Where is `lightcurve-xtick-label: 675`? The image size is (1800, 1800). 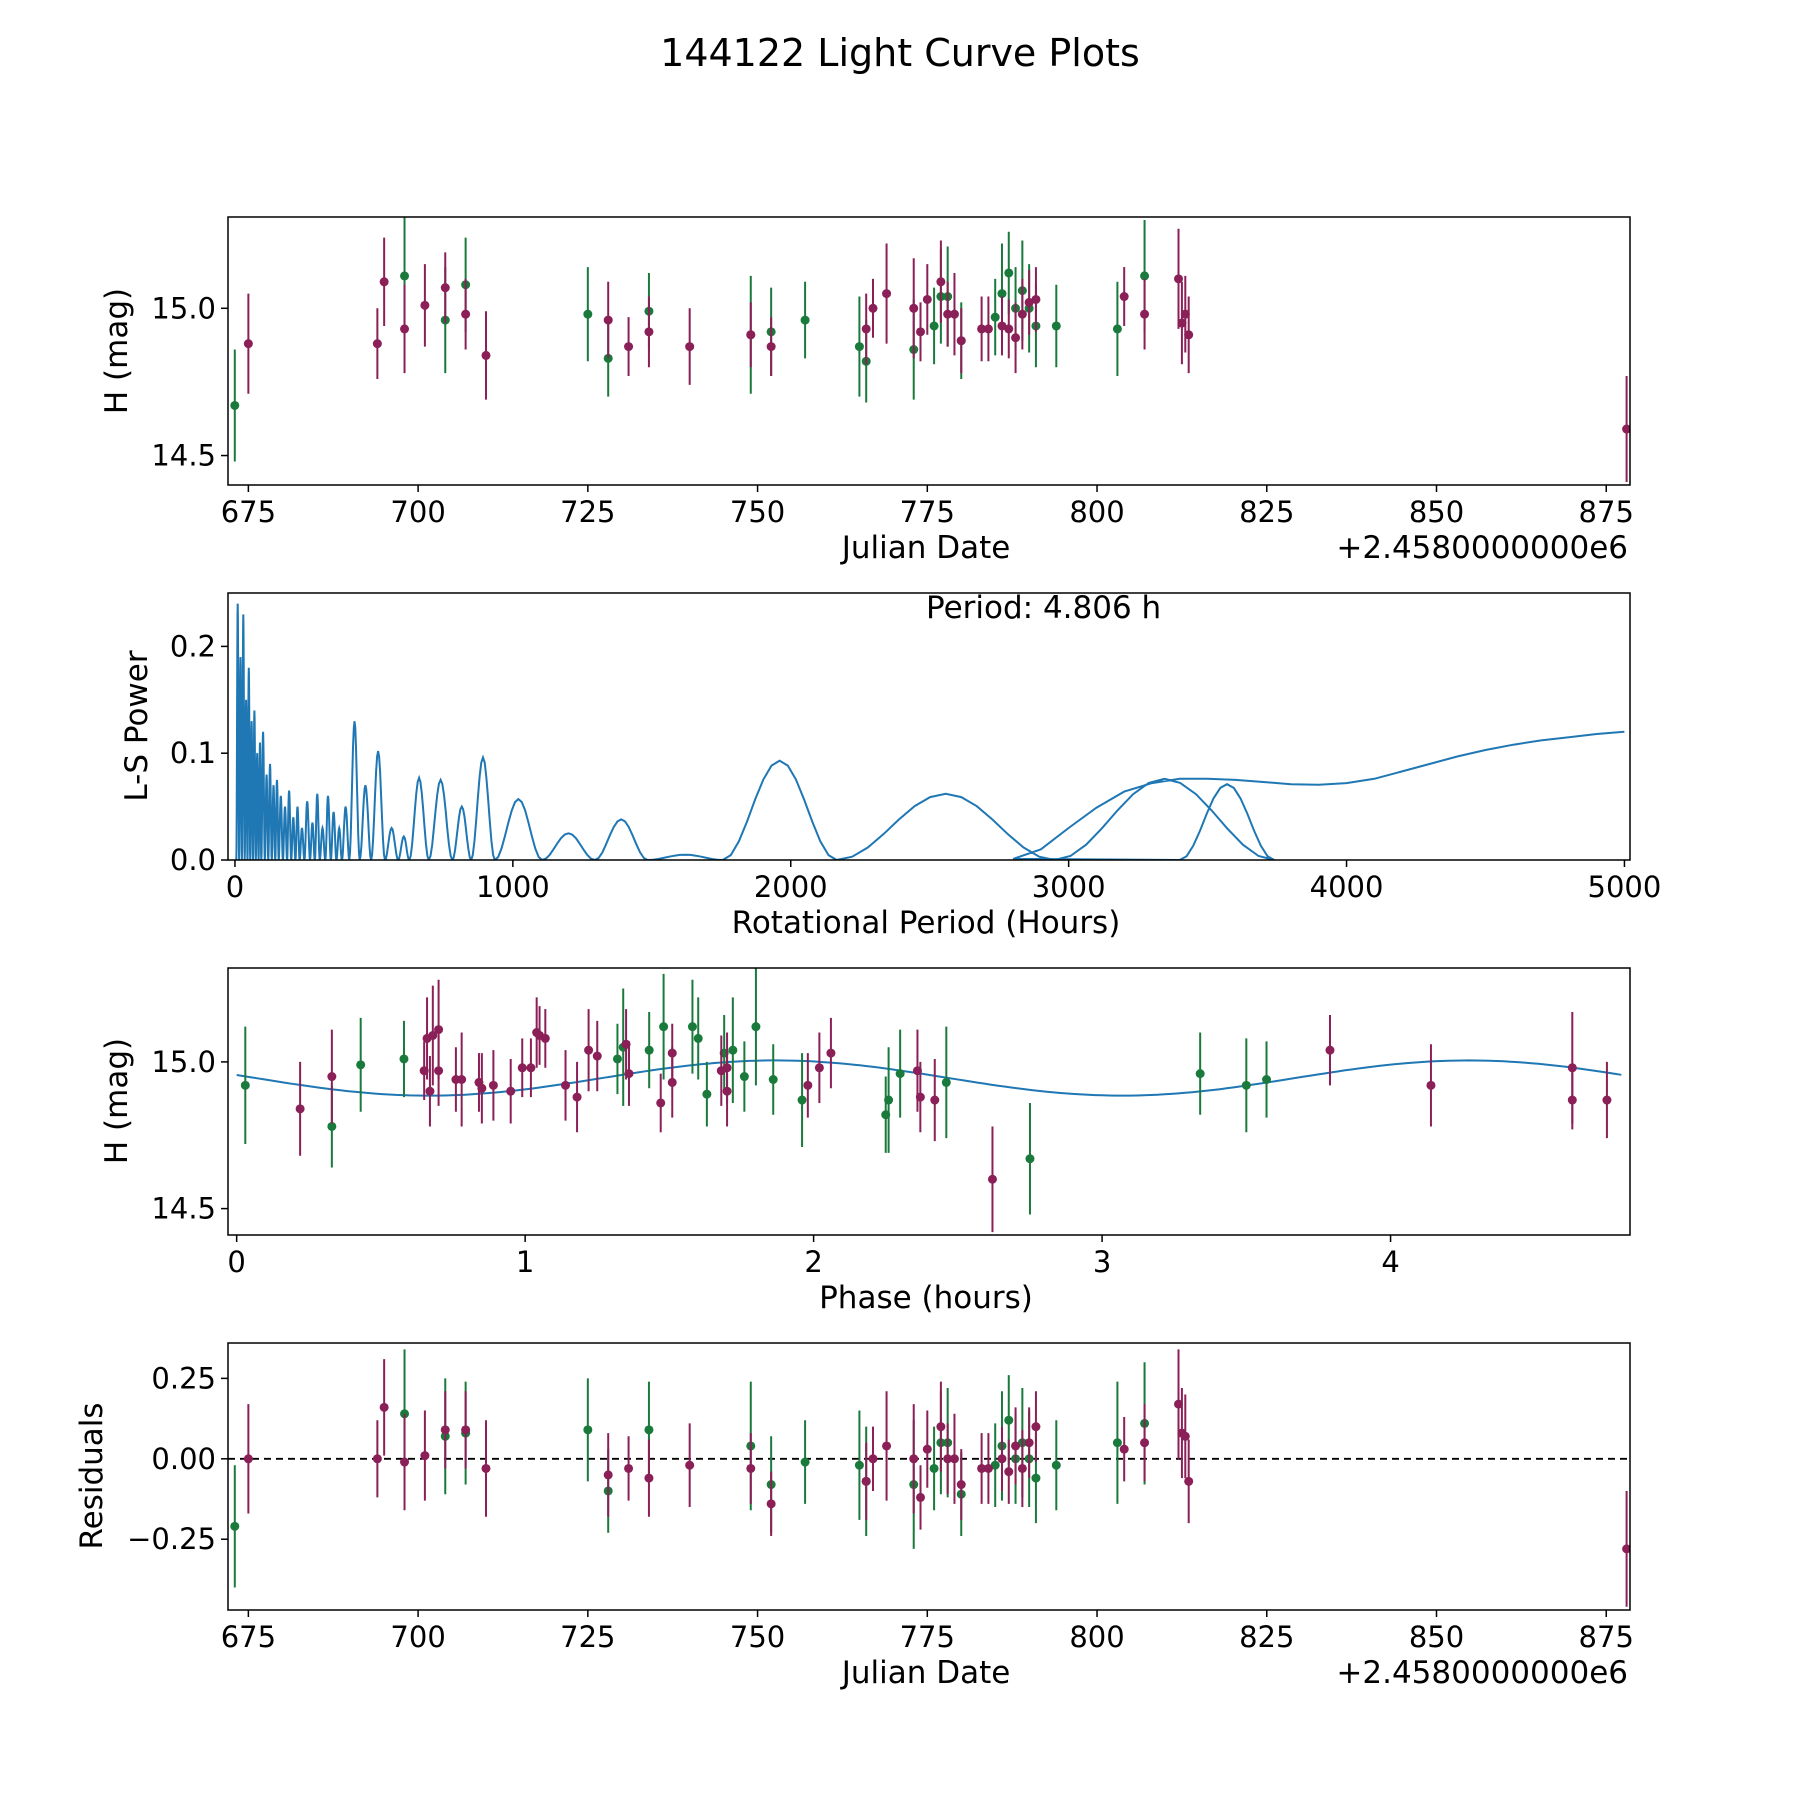 lightcurve-xtick-label: 675 is located at coordinates (248, 512).